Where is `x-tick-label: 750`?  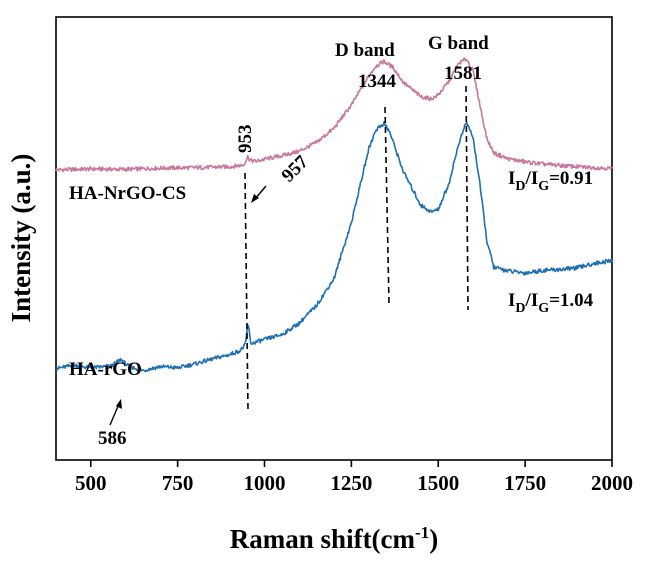
x-tick-label: 750 is located at coordinates (178, 483).